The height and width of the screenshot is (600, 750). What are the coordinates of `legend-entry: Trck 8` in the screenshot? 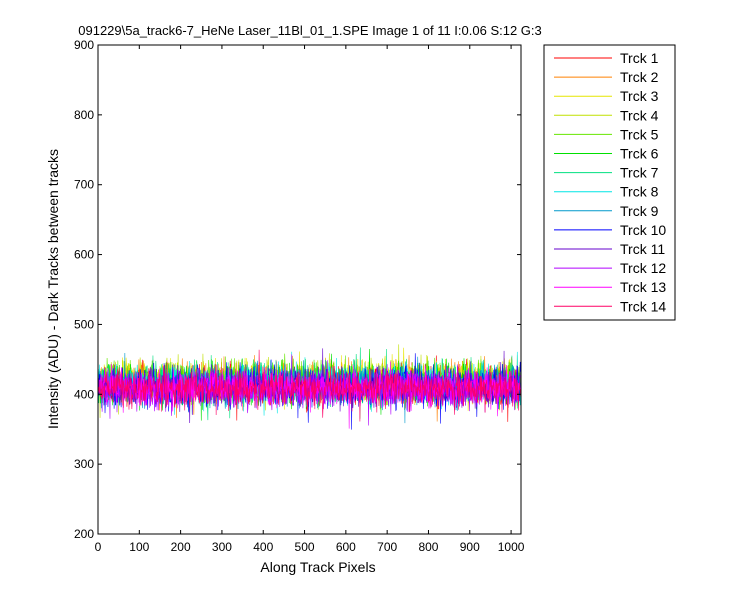 It's located at (606, 192).